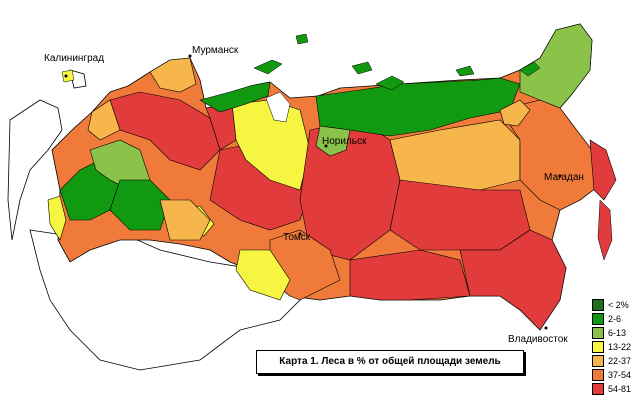 Image resolution: width=640 pixels, height=400 pixels. What do you see at coordinates (278, 107) in the screenshot?
I see `yamal-peninsula` at bounding box center [278, 107].